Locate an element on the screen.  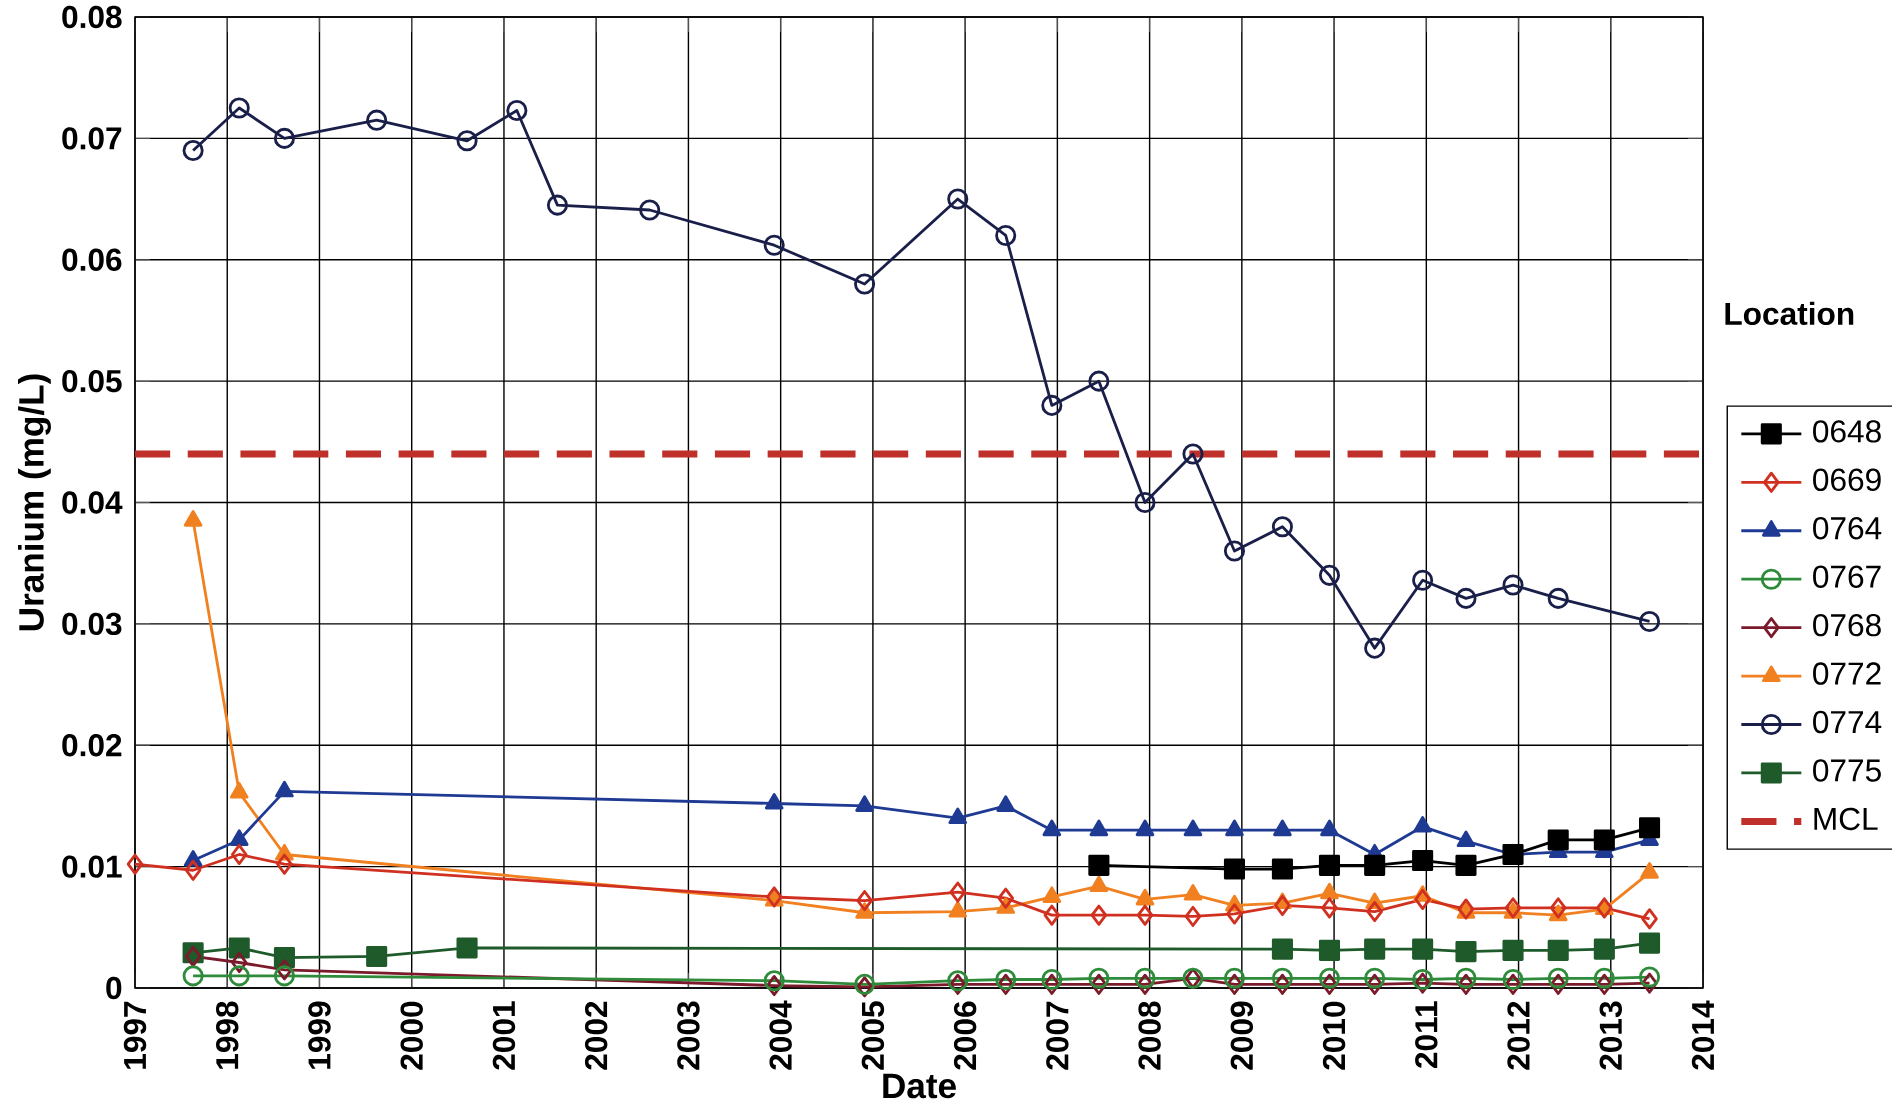
y-tick-label: 0.06 is located at coordinates (92, 259).